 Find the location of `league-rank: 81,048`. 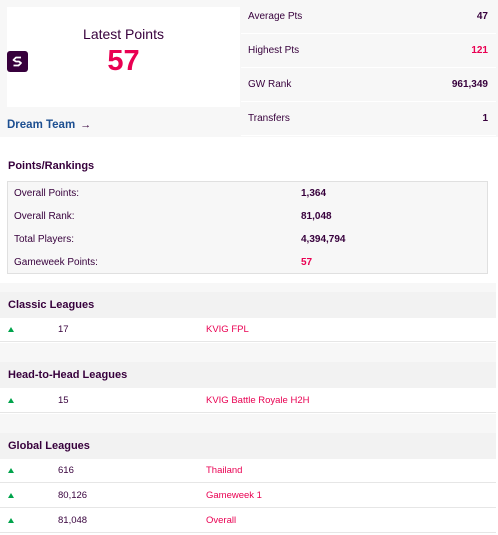

league-rank: 81,048 is located at coordinates (73, 520).